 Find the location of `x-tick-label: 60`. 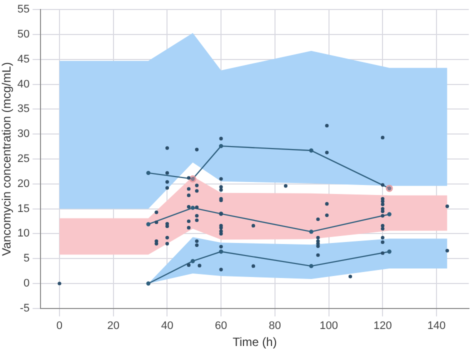

x-tick-label: 60 is located at coordinates (221, 326).